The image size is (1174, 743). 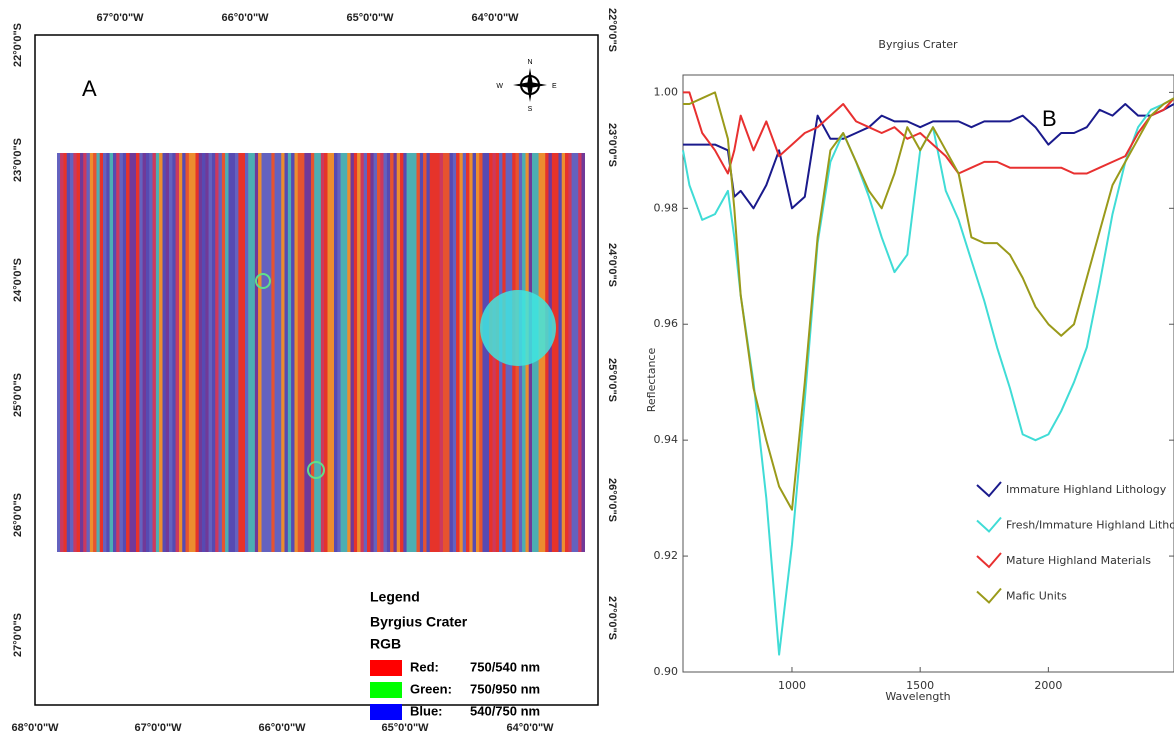 What do you see at coordinates (419, 622) in the screenshot?
I see `legend-subtitle: Byrgius Crater` at bounding box center [419, 622].